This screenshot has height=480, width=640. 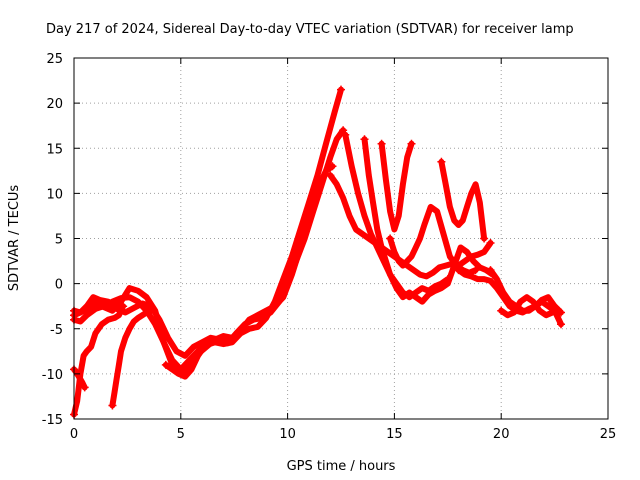 I want to click on y-tick-label: -10, so click(x=52, y=375).